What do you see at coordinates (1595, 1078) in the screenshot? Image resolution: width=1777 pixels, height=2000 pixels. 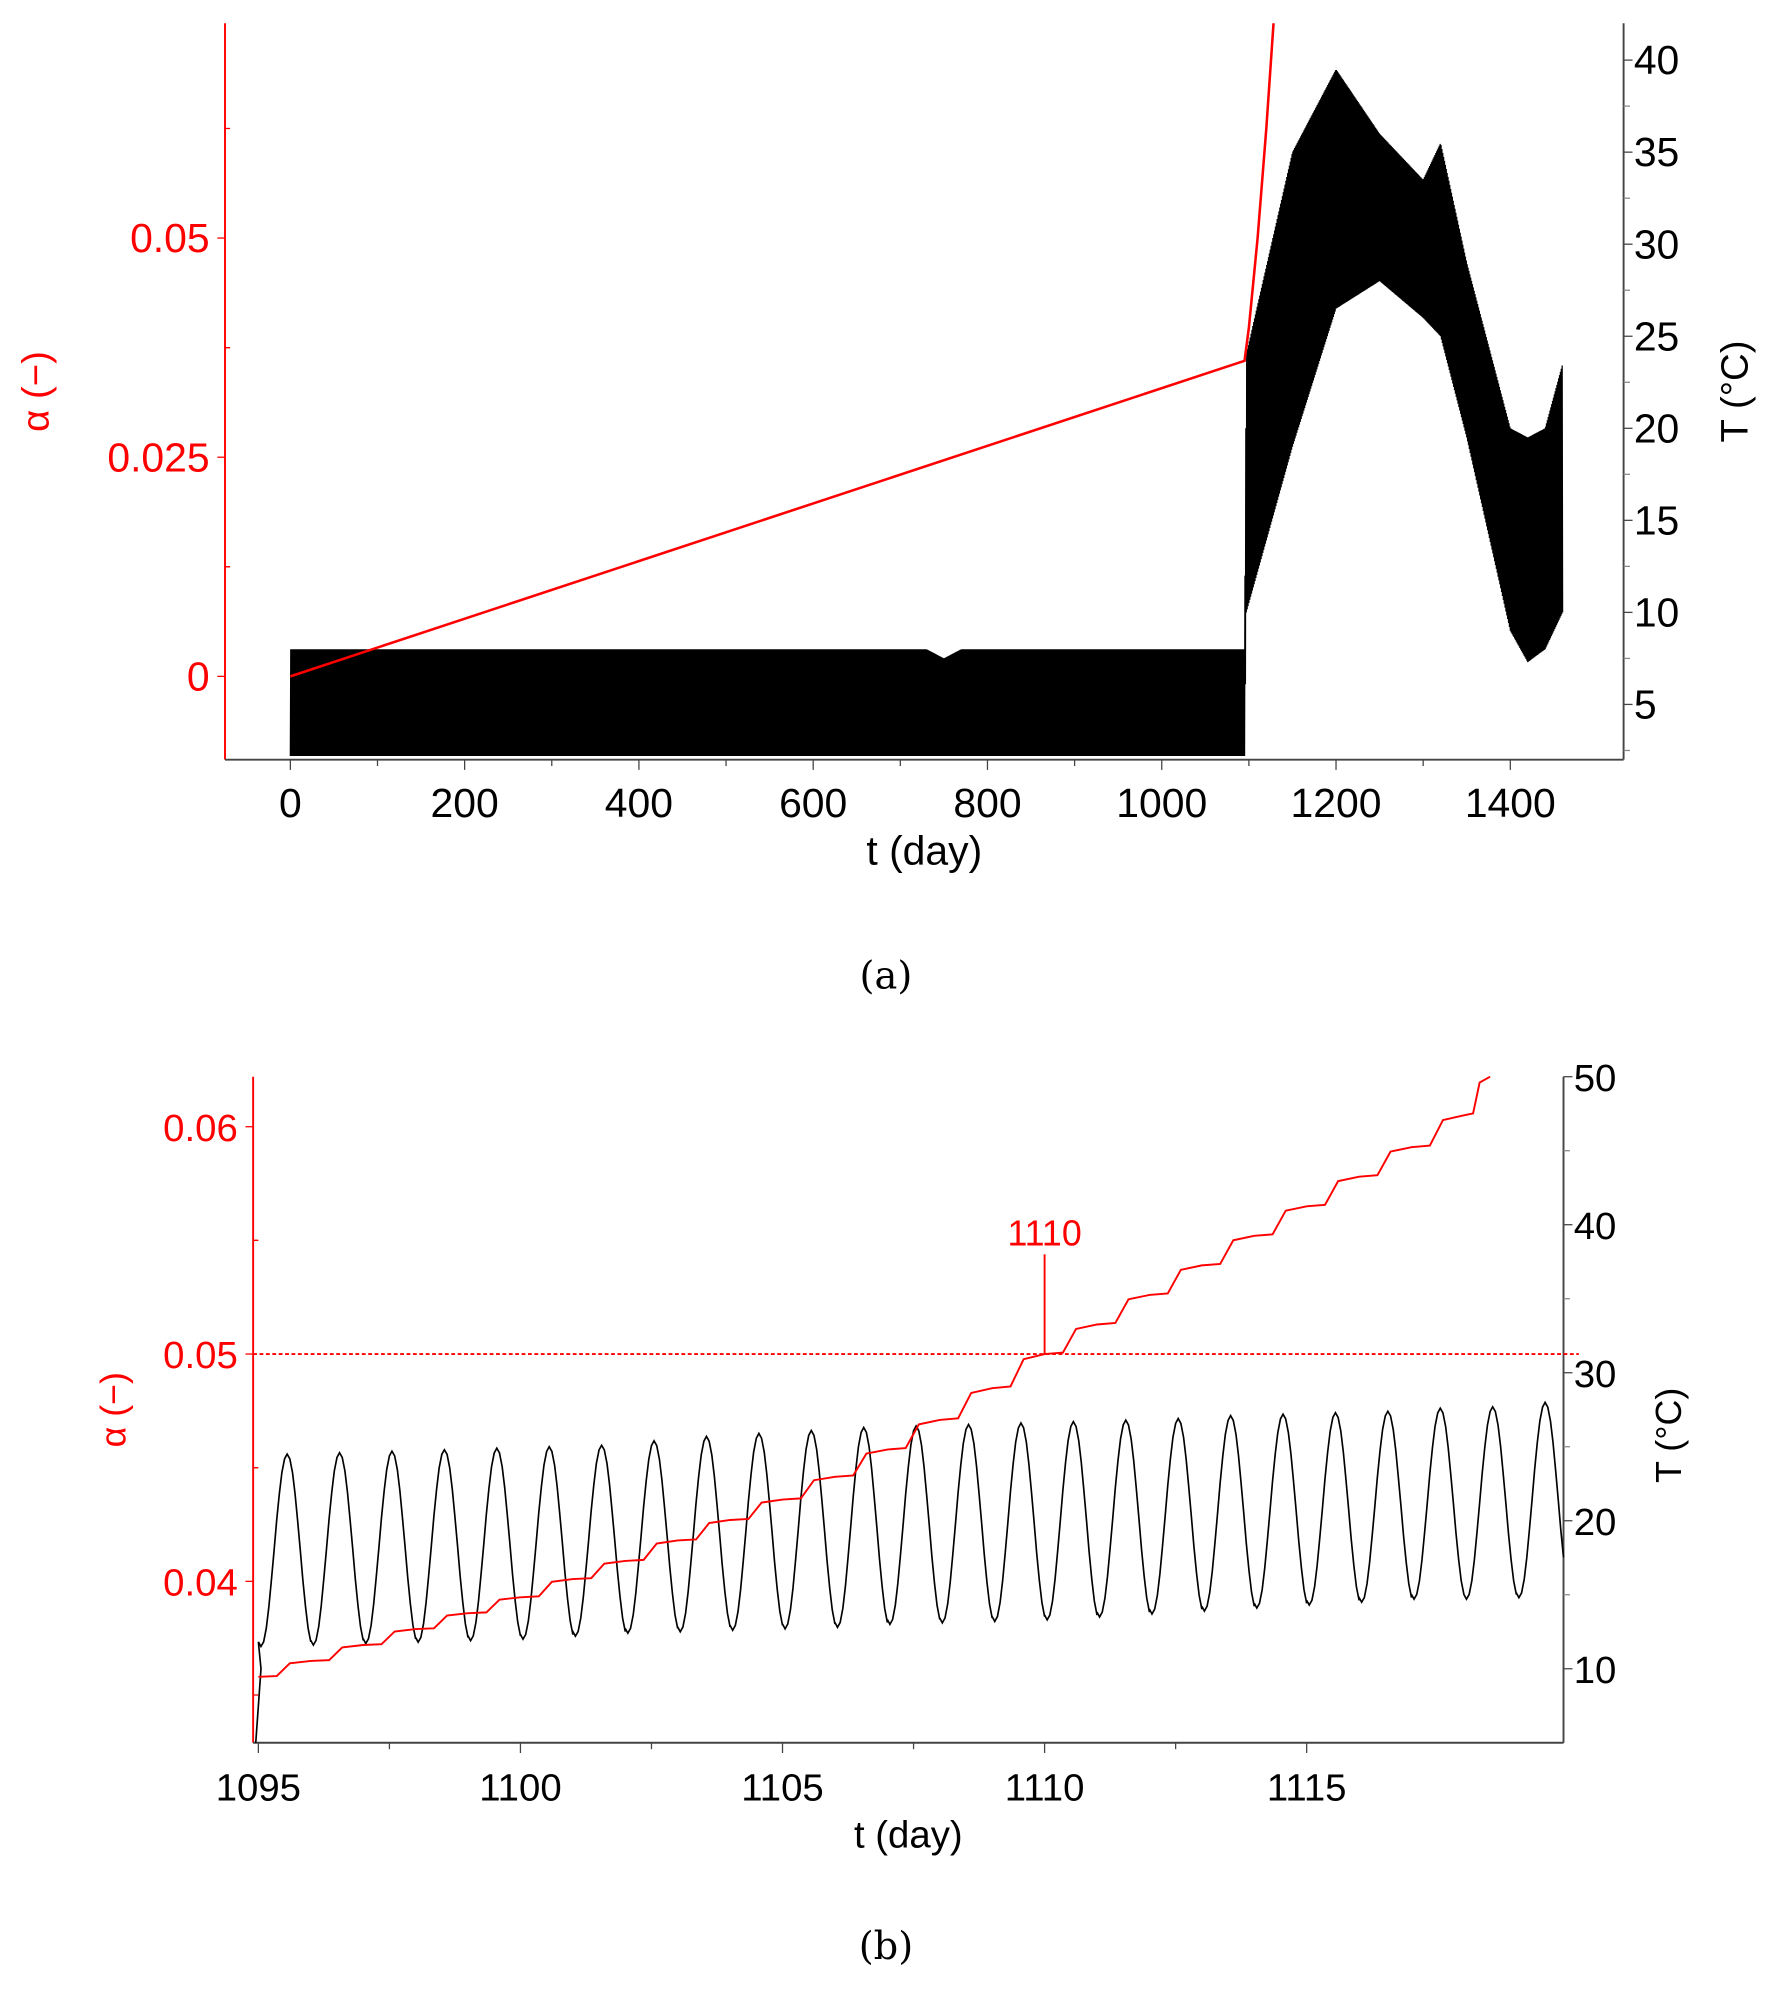 I see `y-right-tick-label: 50` at bounding box center [1595, 1078].